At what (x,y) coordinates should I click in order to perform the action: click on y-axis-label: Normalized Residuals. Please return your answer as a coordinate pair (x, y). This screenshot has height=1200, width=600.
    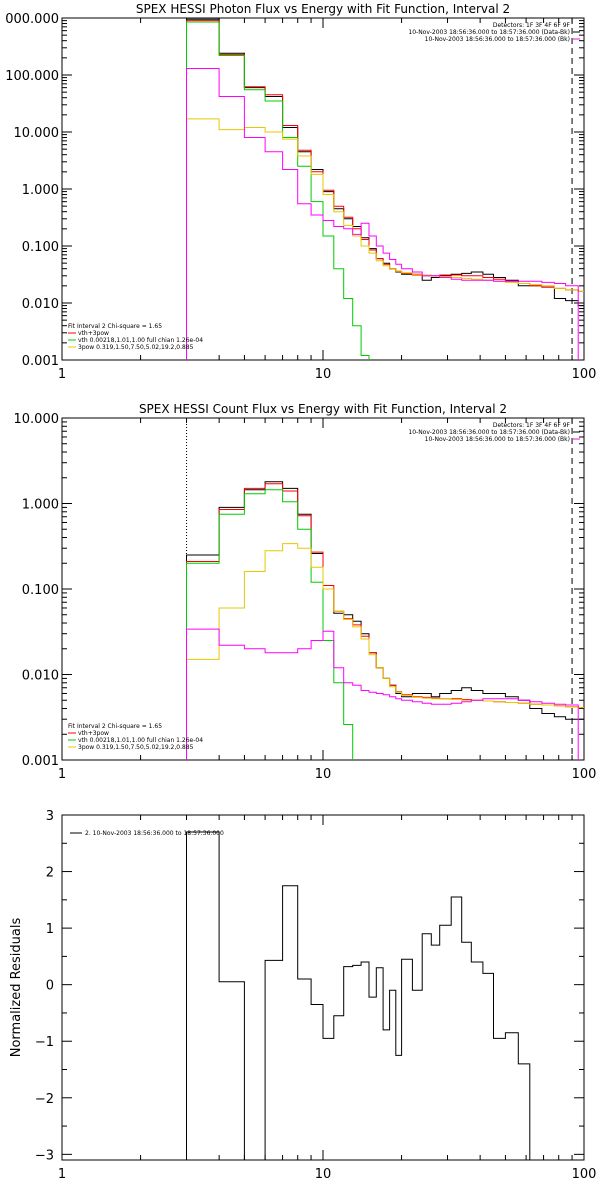
    Looking at the image, I should click on (16, 988).